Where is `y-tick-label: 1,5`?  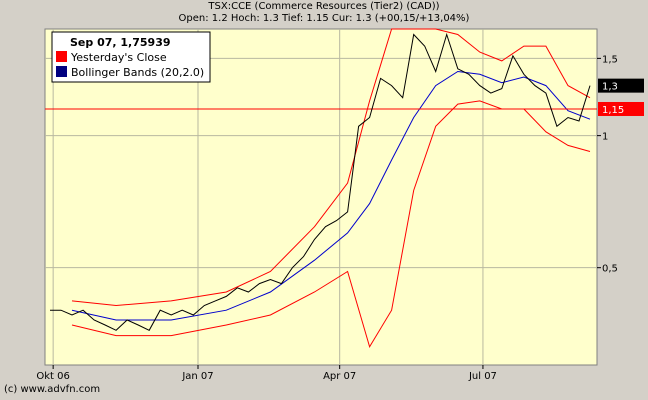 y-tick-label: 1,5 is located at coordinates (610, 59).